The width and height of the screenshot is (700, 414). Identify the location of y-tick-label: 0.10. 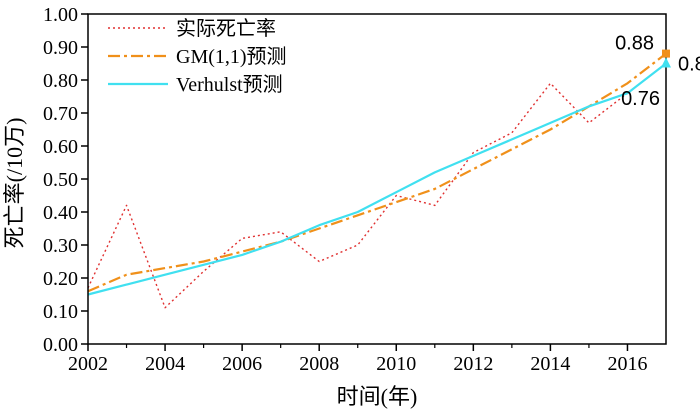
(60, 312).